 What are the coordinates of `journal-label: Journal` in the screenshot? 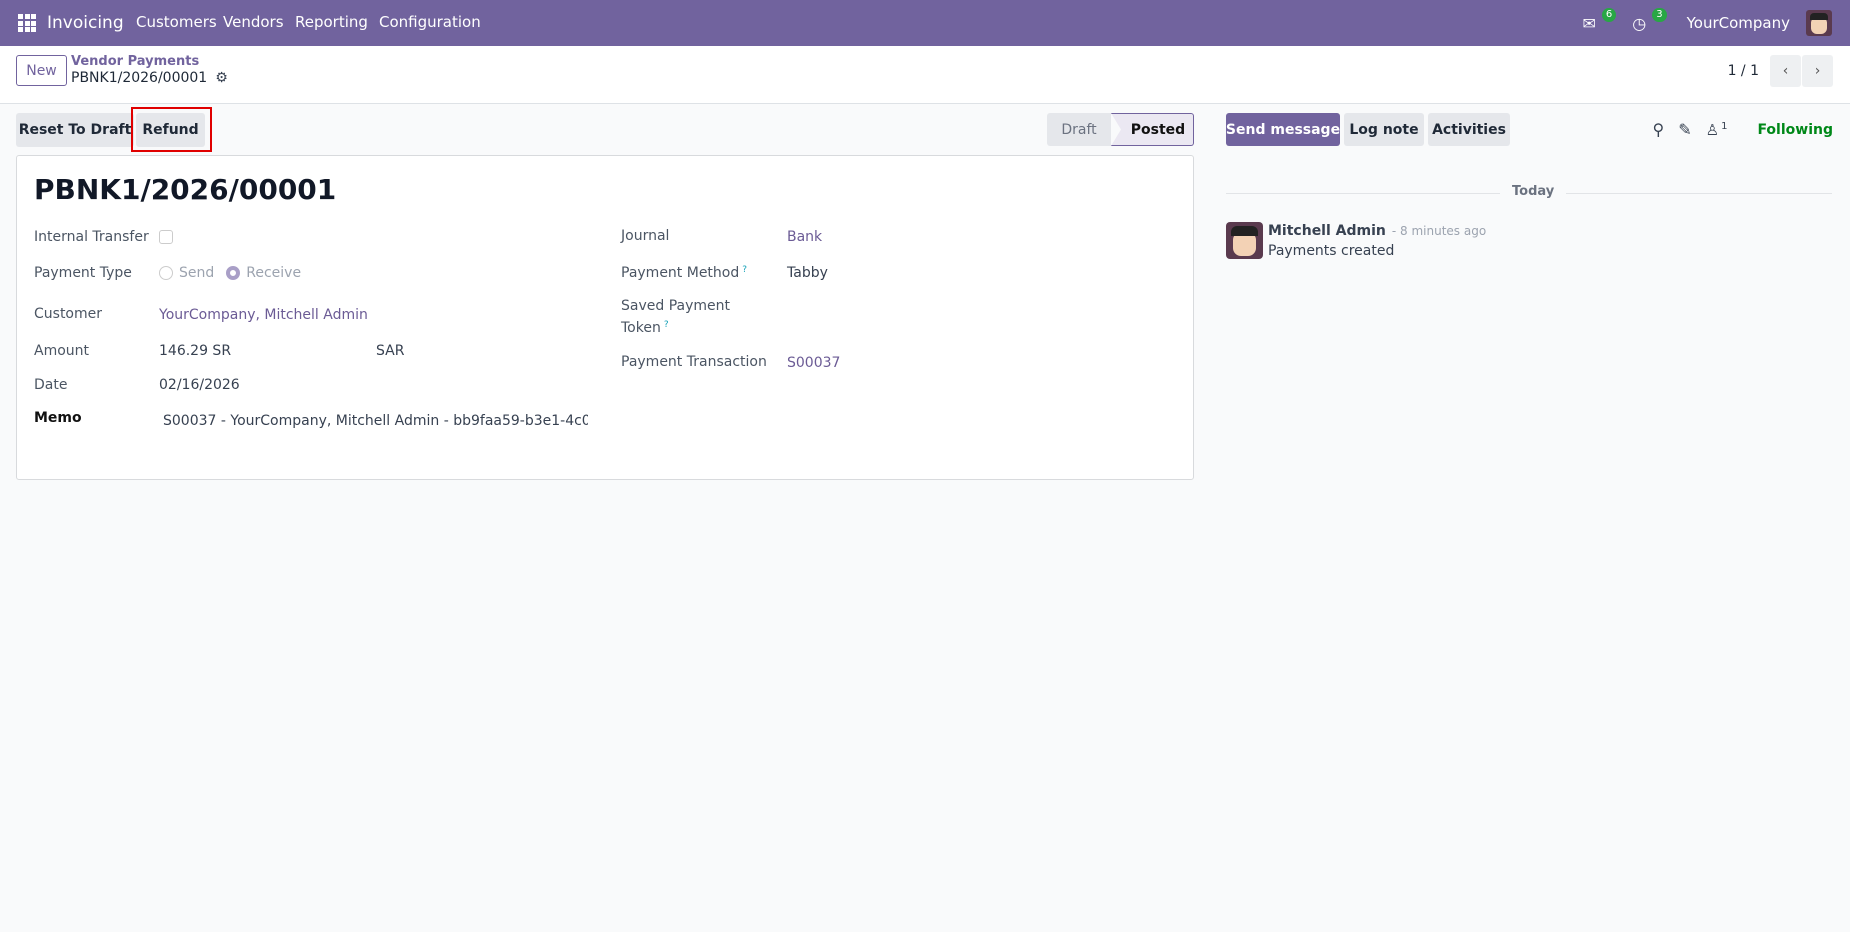 It's located at (645, 236).